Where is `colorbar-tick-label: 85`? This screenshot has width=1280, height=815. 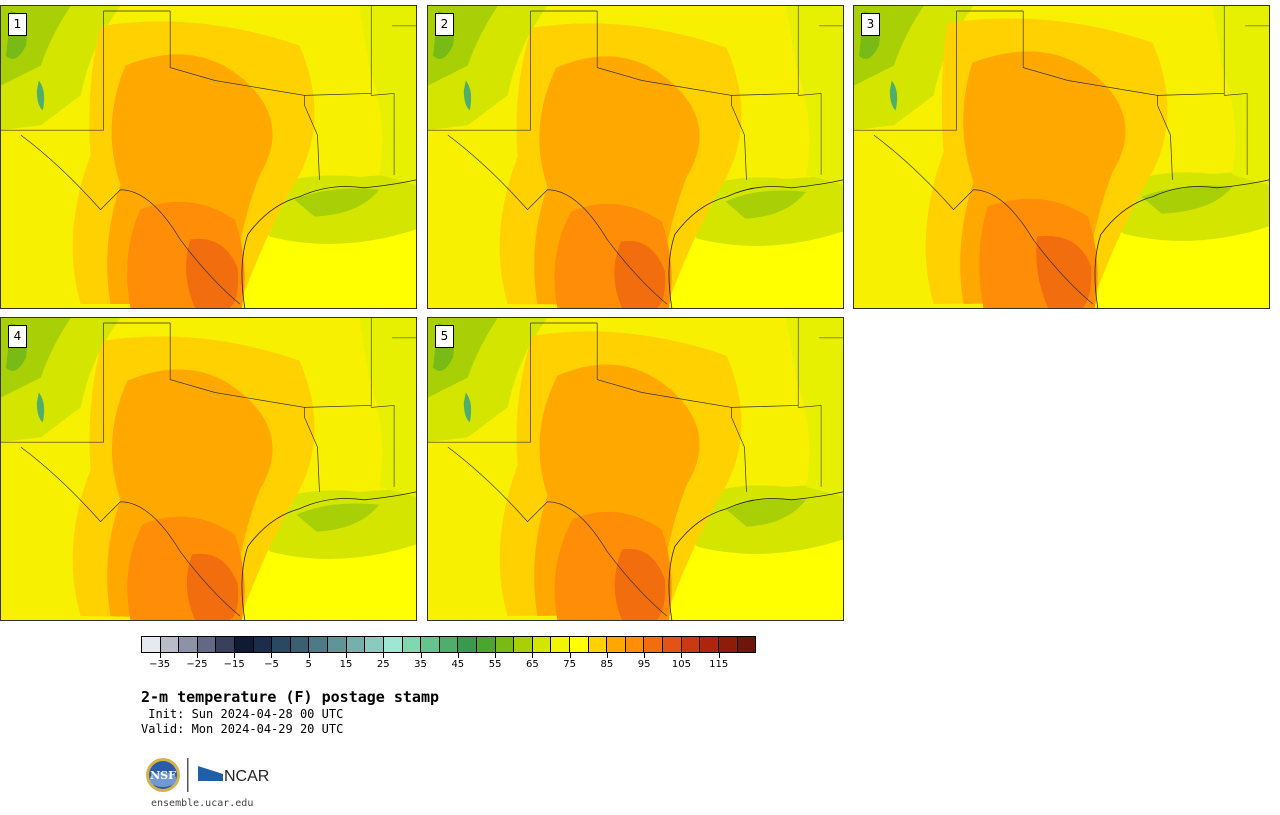 colorbar-tick-label: 85 is located at coordinates (607, 664).